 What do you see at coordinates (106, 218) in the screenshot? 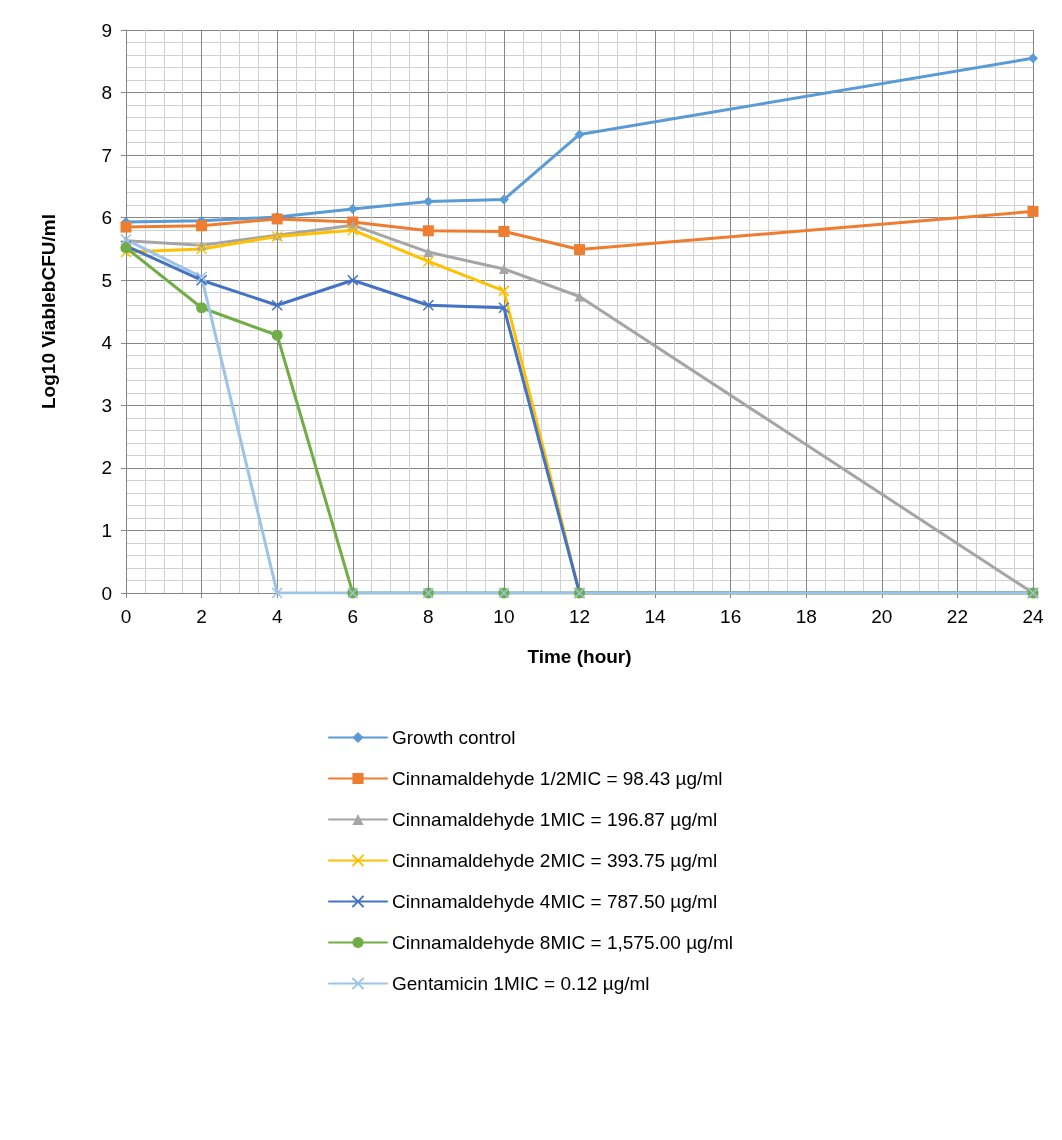
I see `y-tick-label: 6` at bounding box center [106, 218].